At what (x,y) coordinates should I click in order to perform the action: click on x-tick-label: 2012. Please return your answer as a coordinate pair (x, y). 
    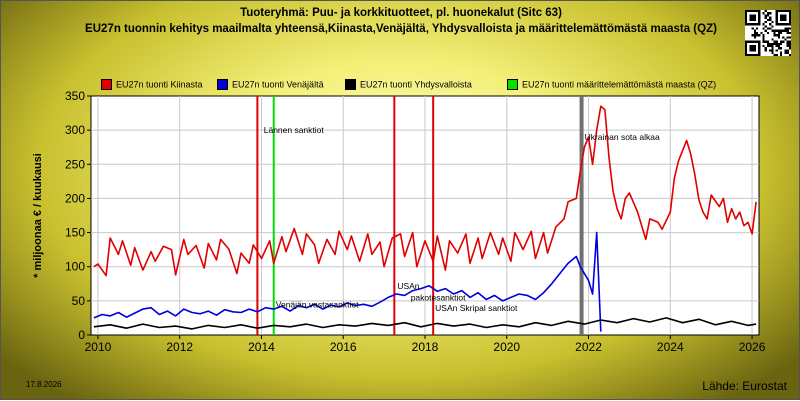
    Looking at the image, I should click on (179, 347).